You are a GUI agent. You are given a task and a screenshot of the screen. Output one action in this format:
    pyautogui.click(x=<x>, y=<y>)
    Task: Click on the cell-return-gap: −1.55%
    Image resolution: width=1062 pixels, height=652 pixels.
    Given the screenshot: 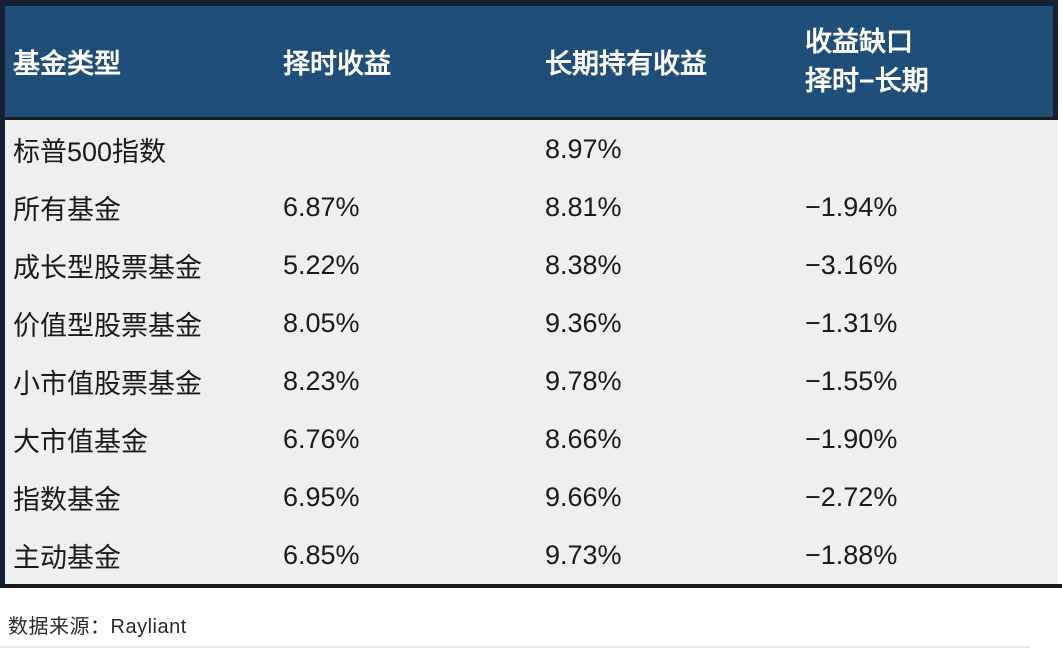 What is the action you would take?
    pyautogui.click(x=851, y=380)
    